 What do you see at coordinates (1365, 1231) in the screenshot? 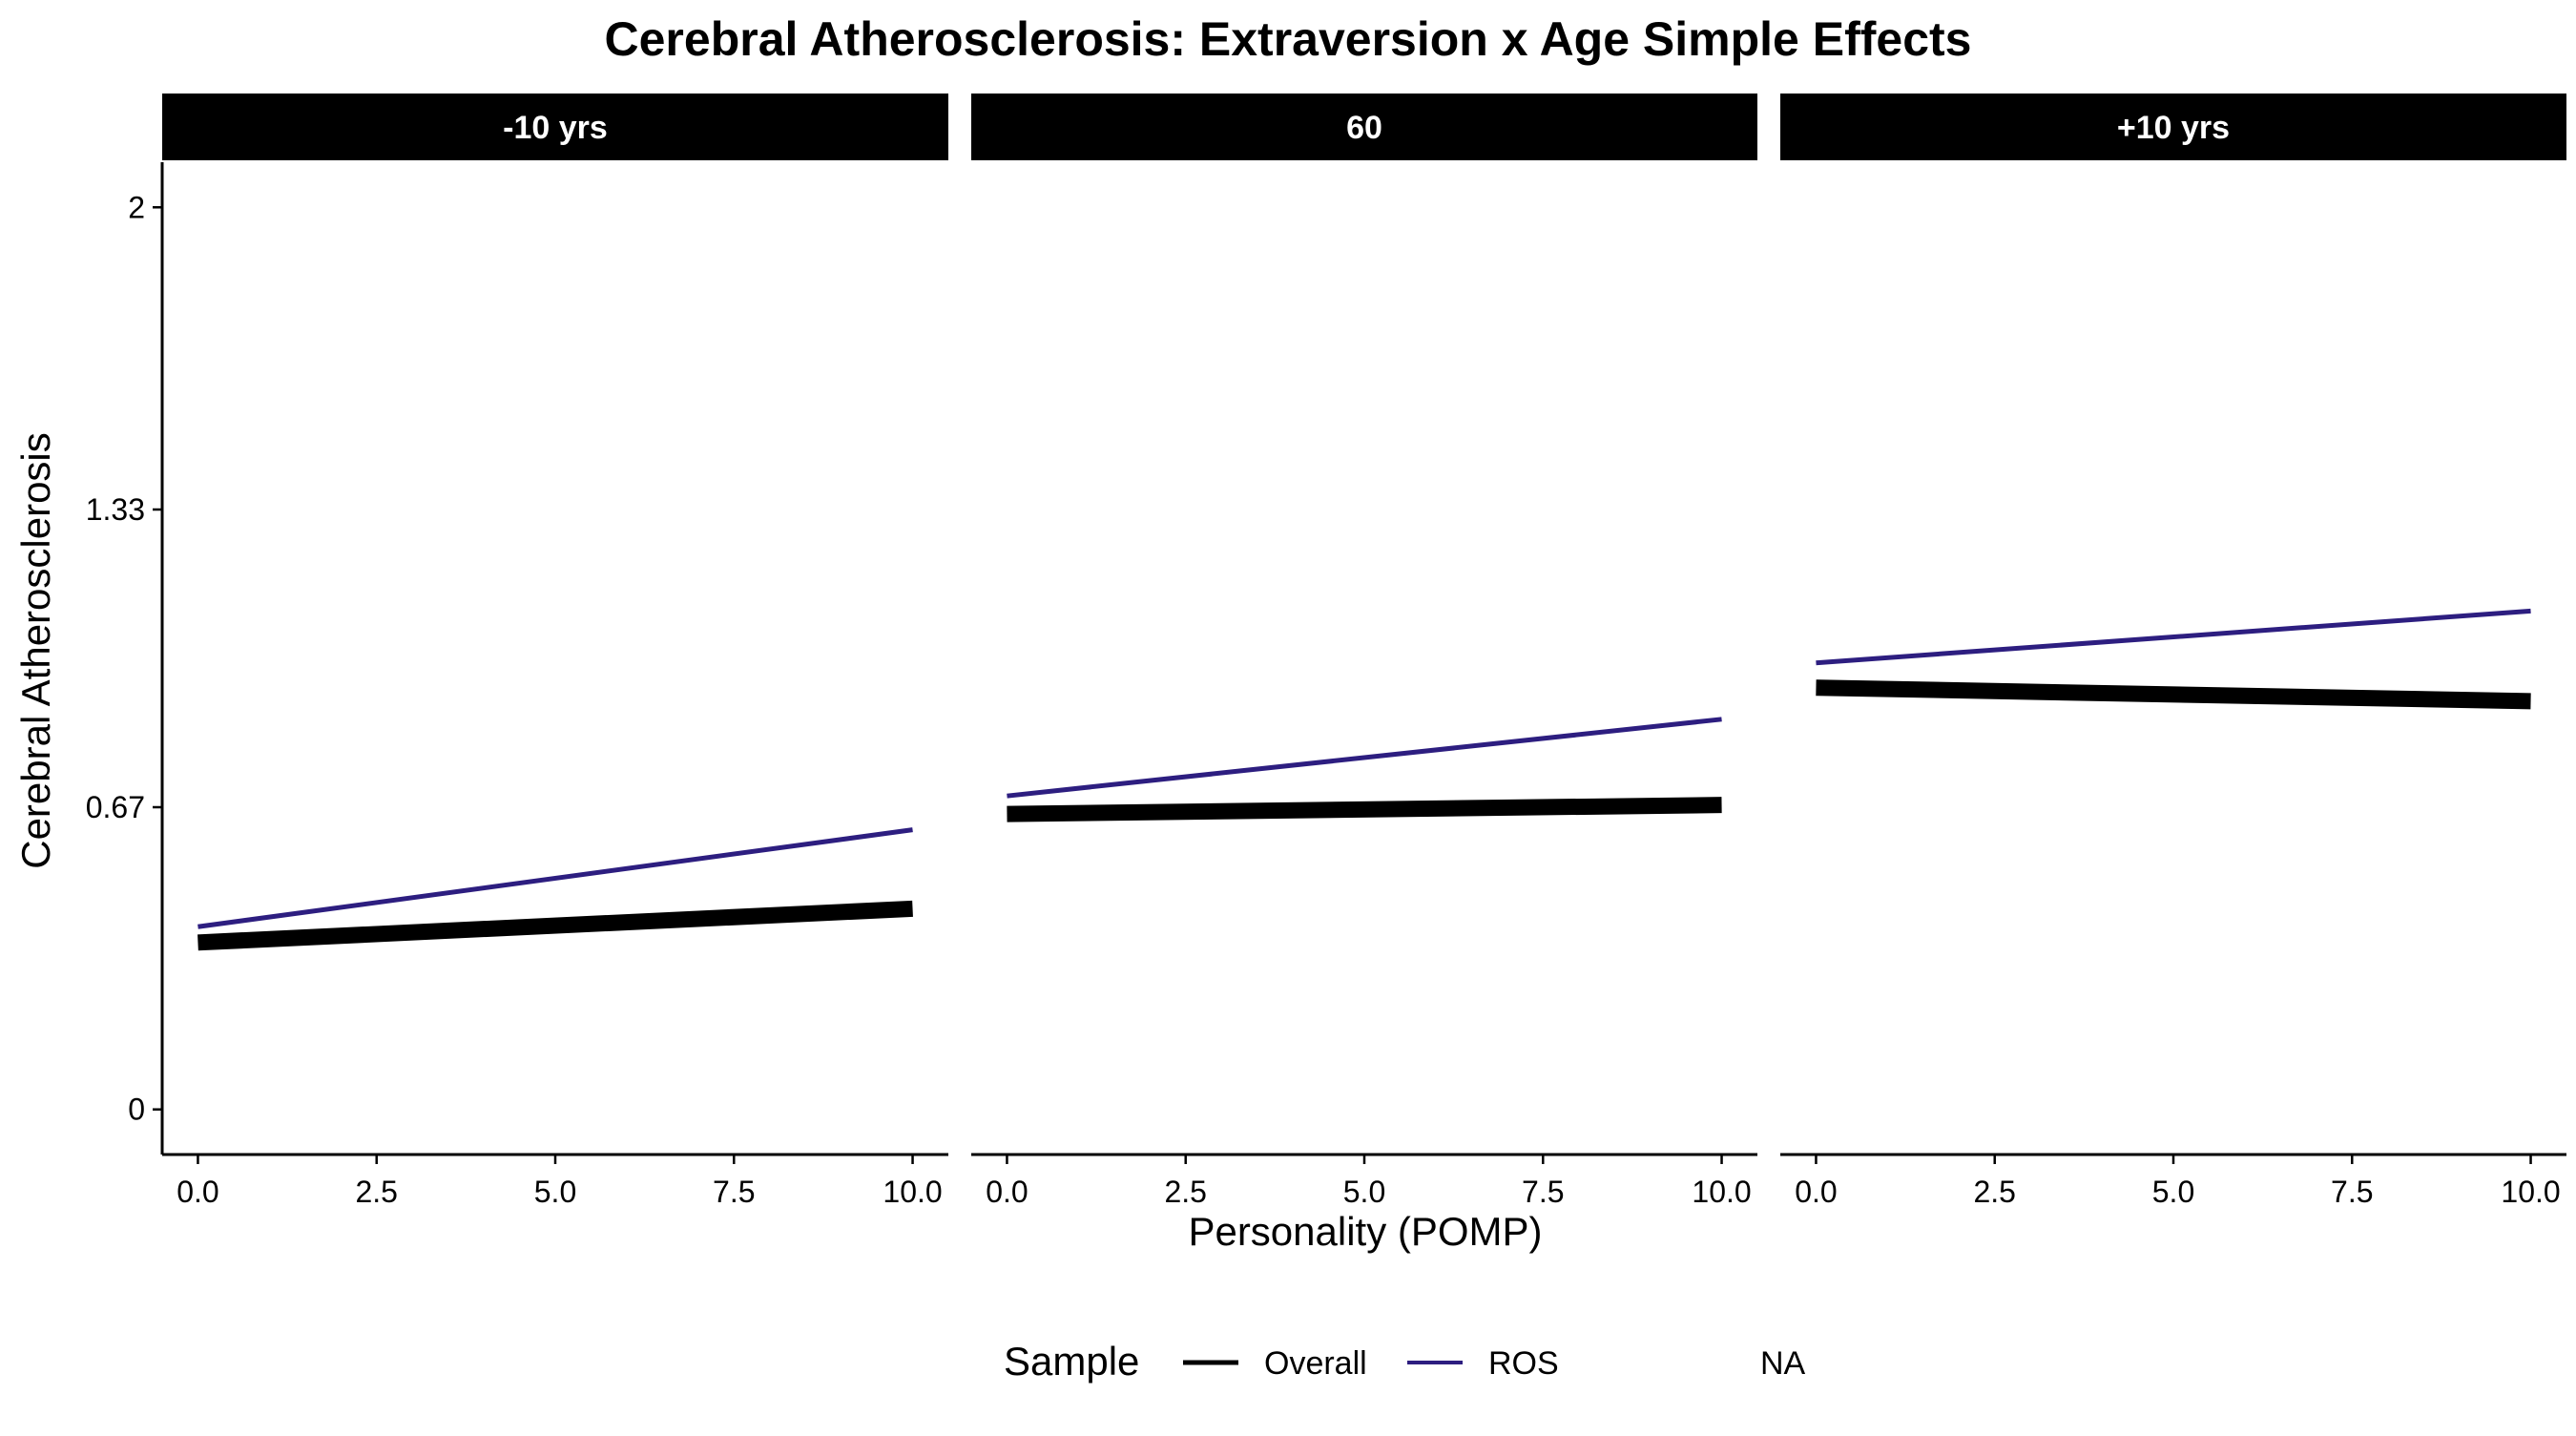
I see `x-axis-title: Personality (POMP)` at bounding box center [1365, 1231].